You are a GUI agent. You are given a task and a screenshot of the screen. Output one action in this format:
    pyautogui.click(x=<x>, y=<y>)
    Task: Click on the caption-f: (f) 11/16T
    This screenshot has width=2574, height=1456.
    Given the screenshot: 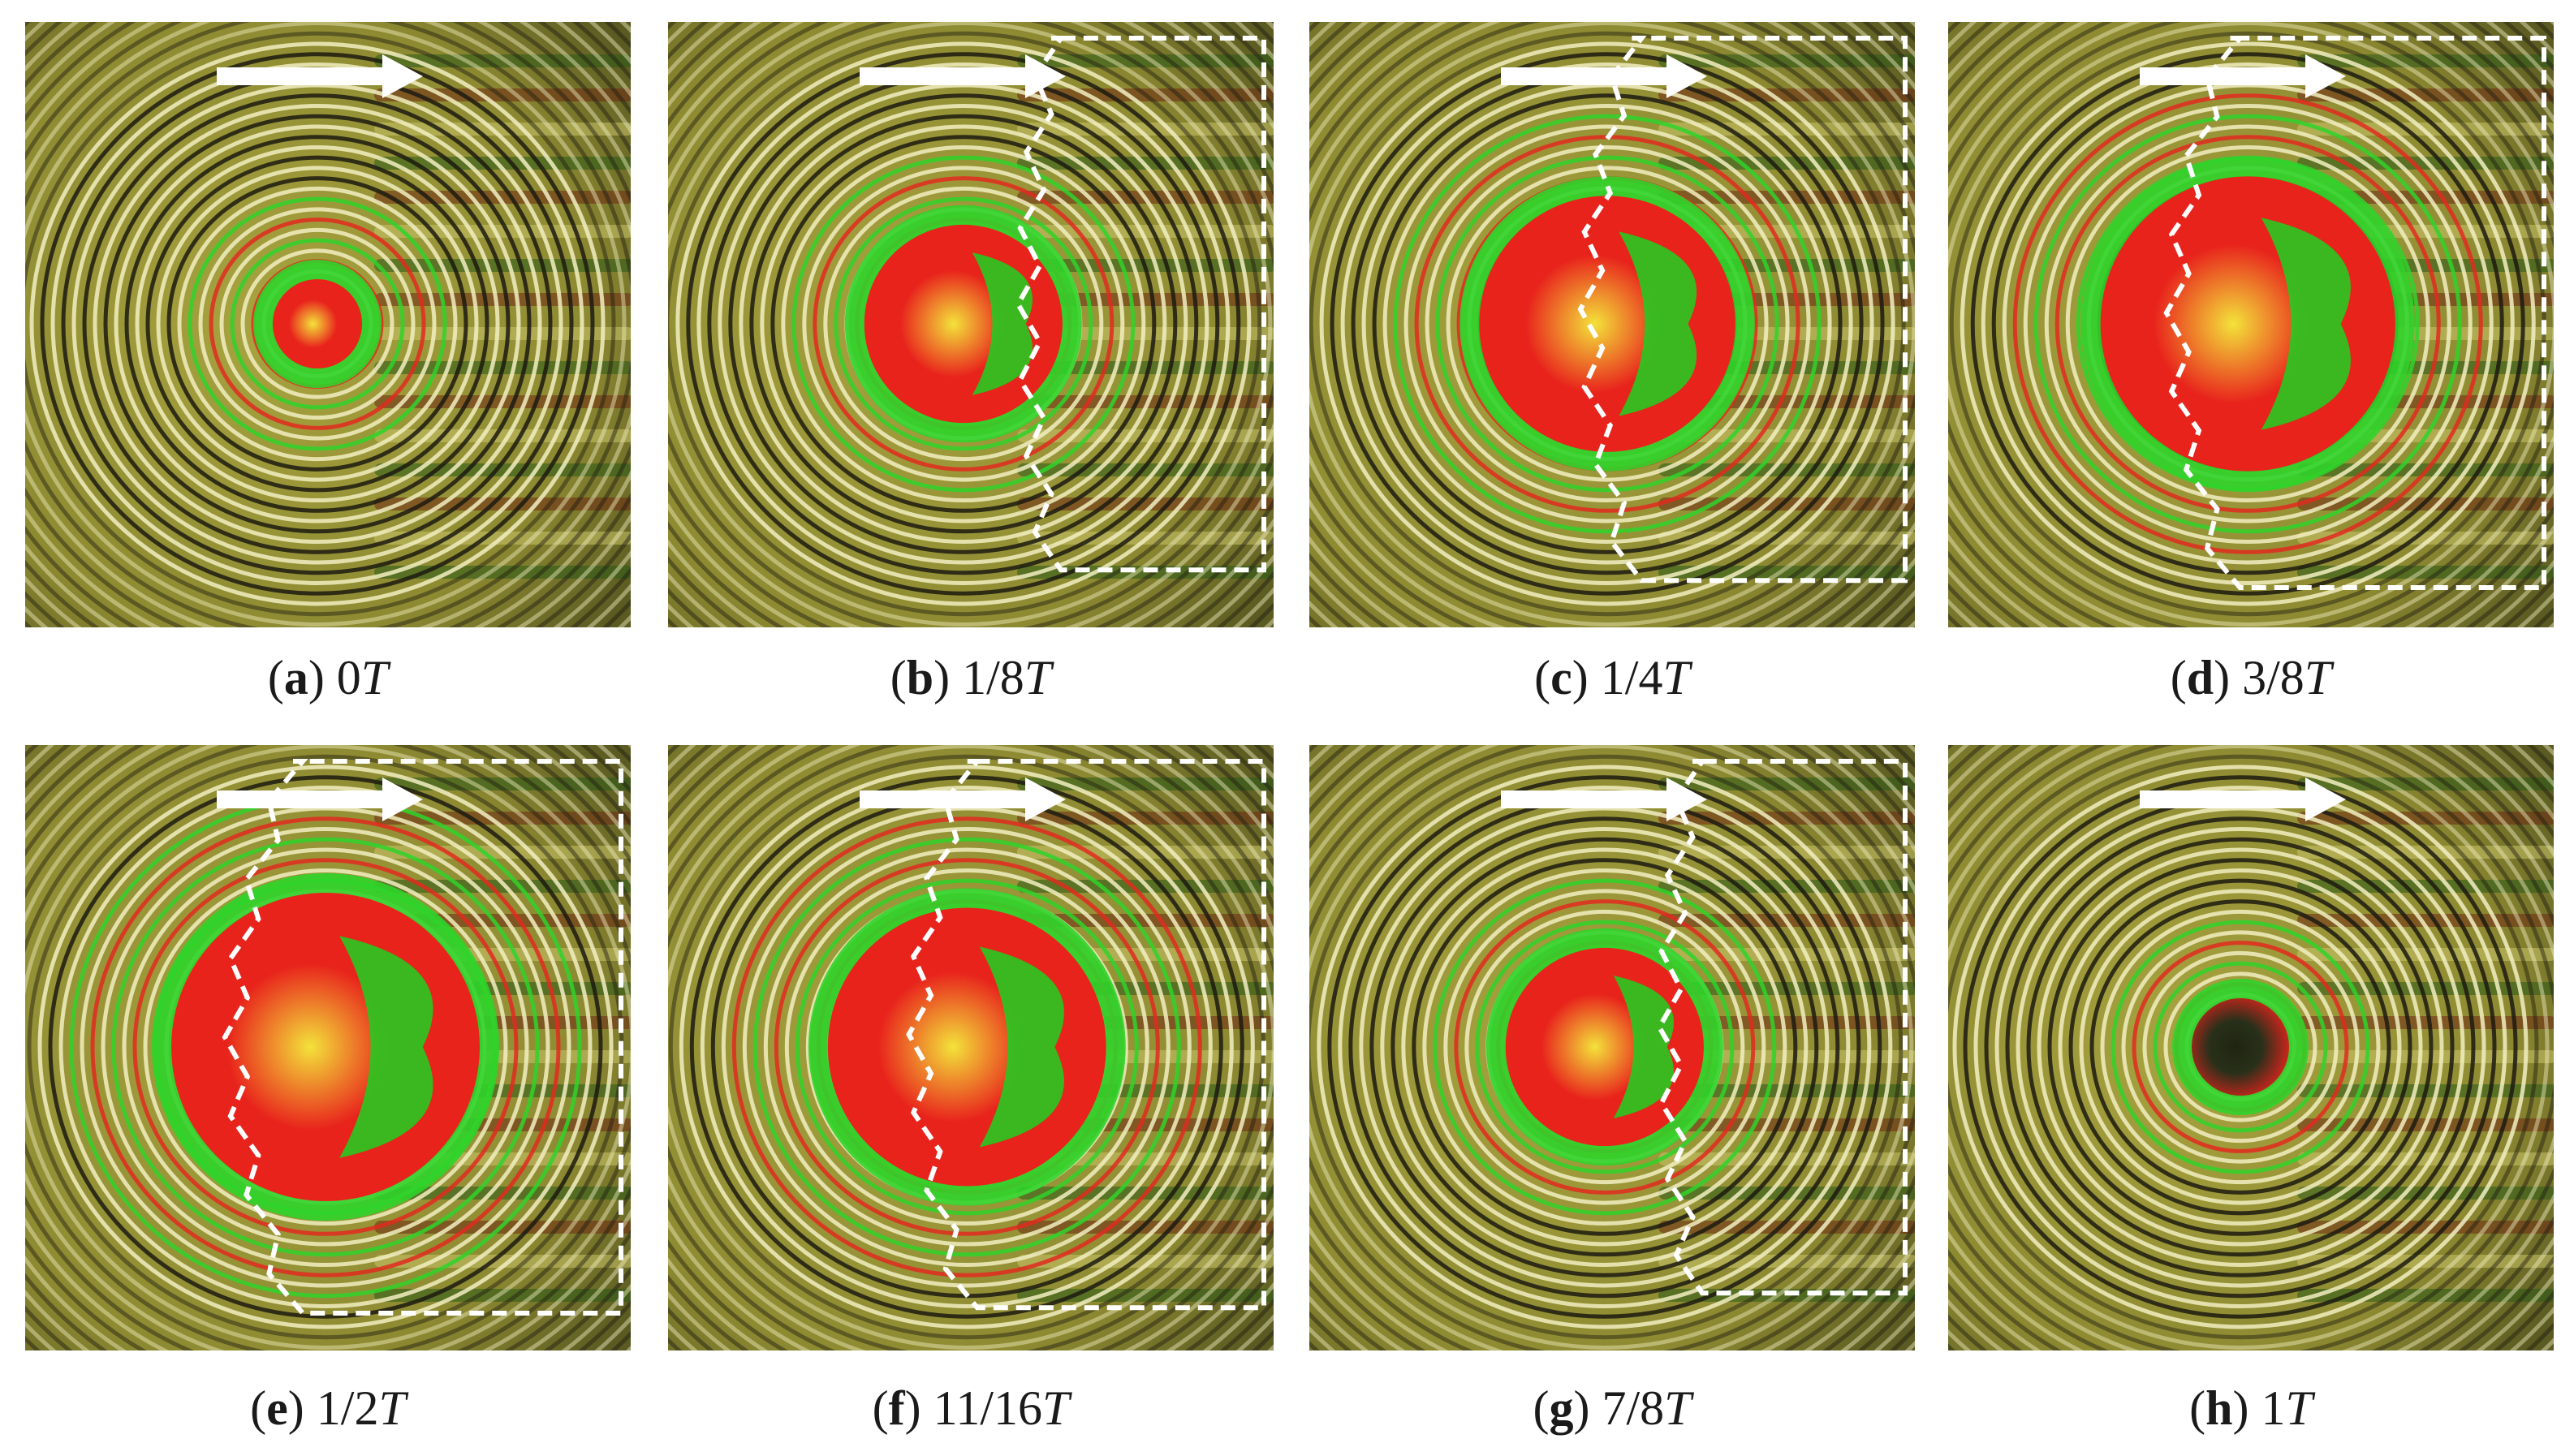 What is the action you would take?
    pyautogui.click(x=971, y=1408)
    